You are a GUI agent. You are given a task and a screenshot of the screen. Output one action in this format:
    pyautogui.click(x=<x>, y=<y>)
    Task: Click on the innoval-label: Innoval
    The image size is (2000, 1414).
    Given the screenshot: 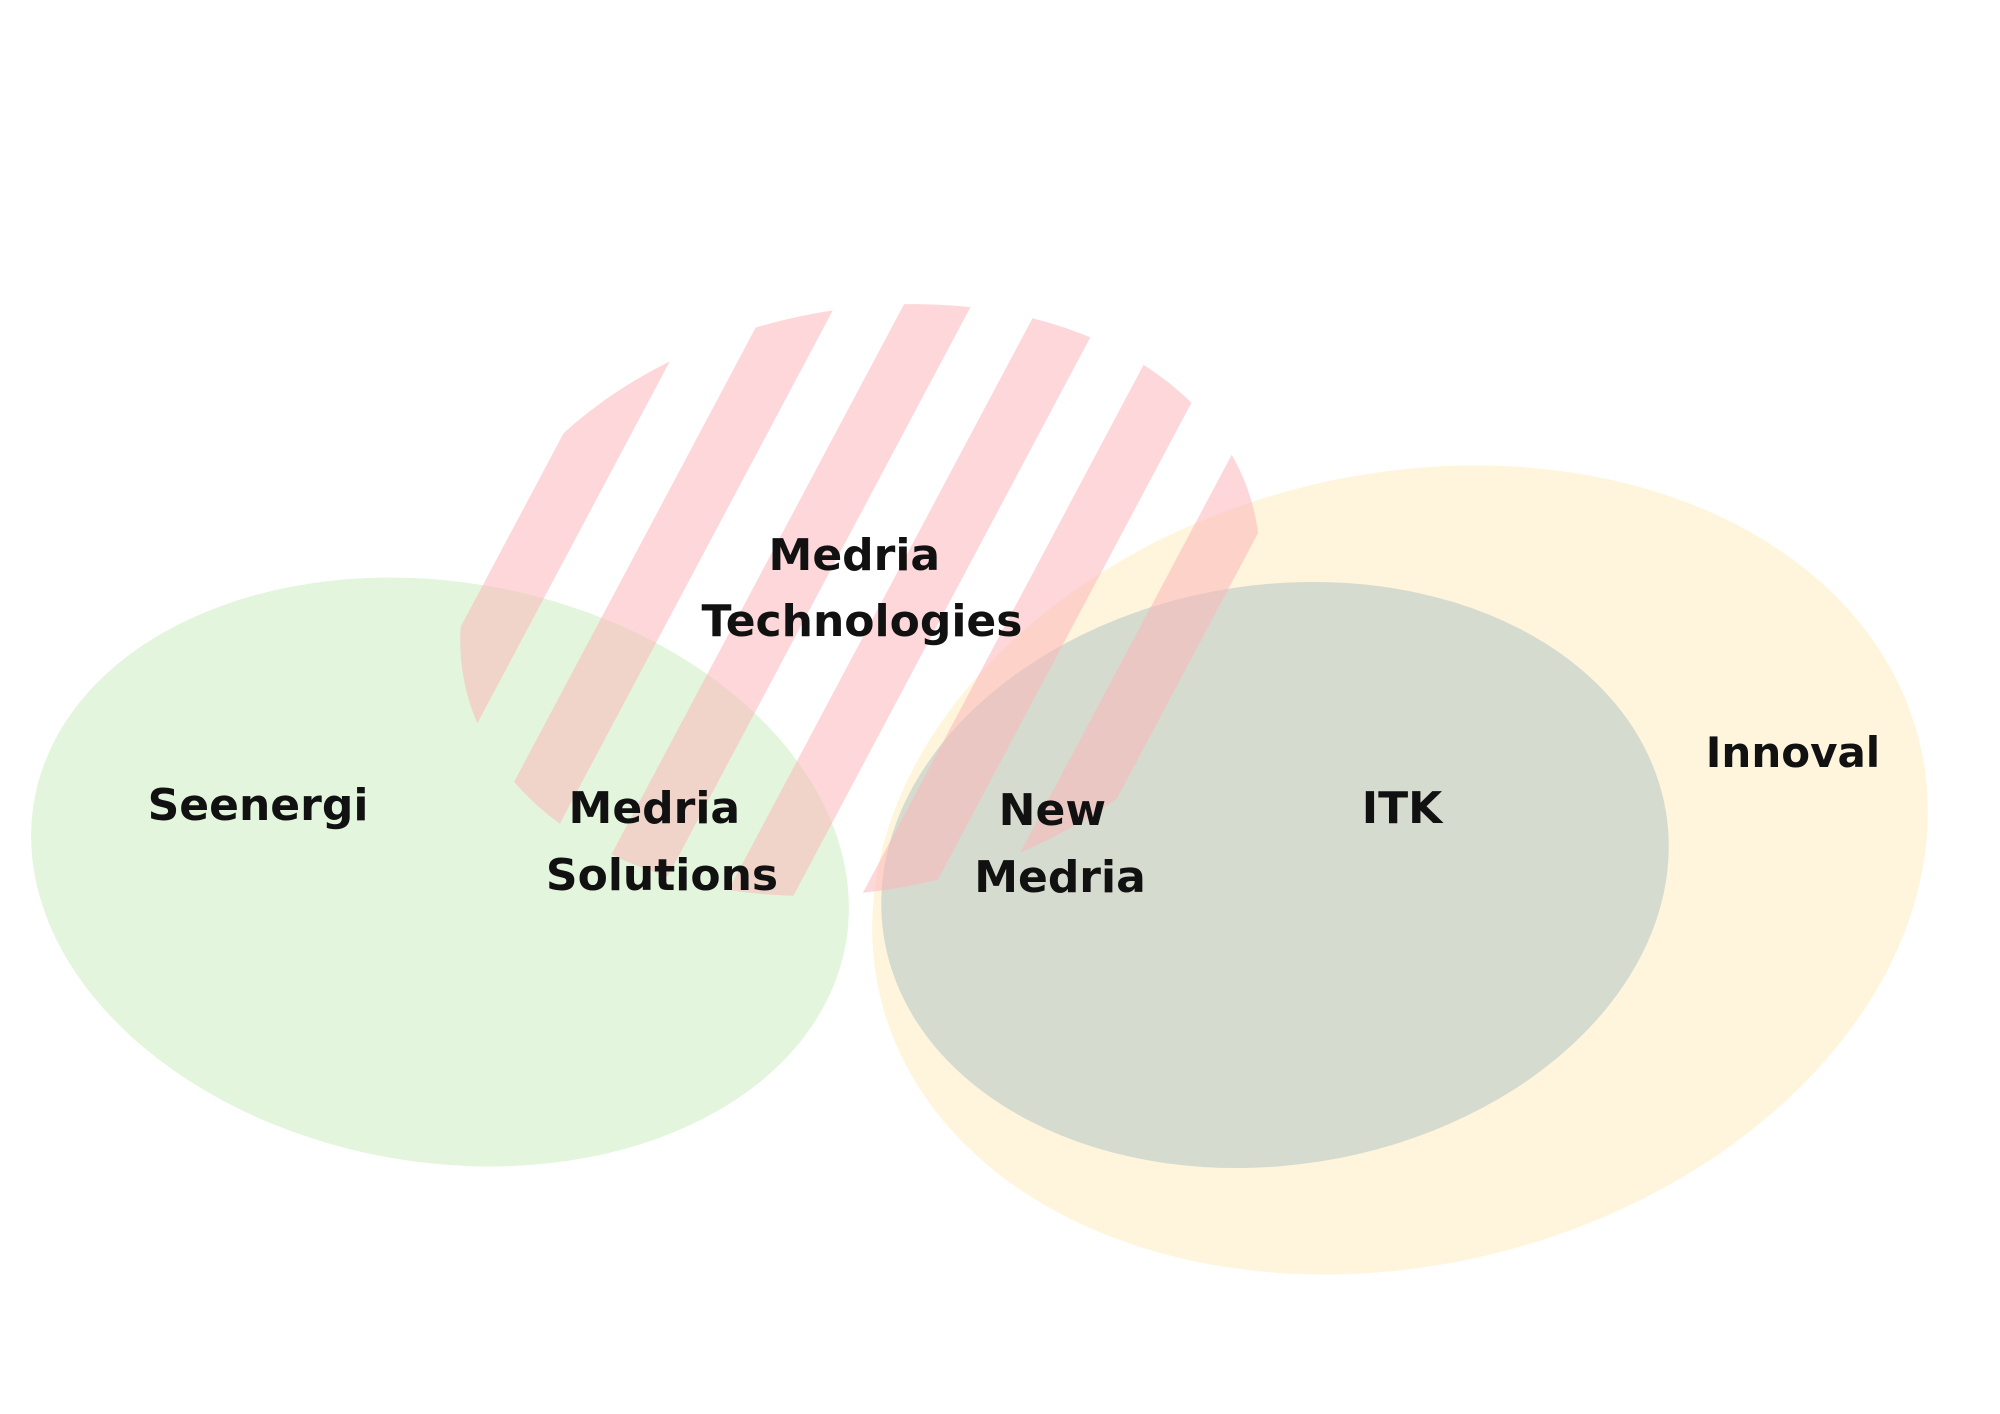 What is the action you would take?
    pyautogui.click(x=1793, y=752)
    